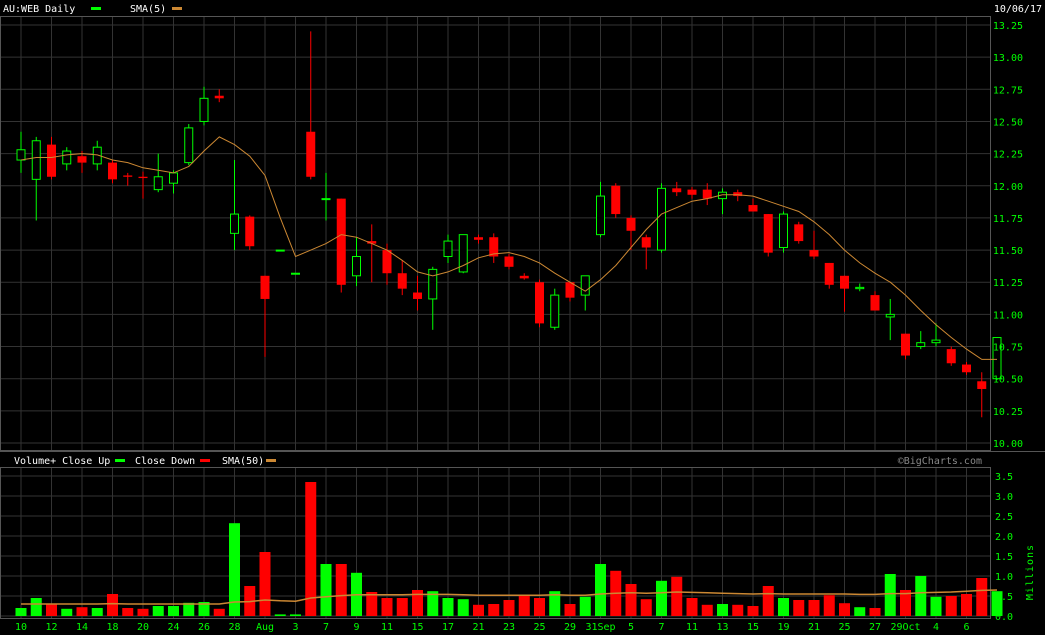 The image size is (1045, 635). I want to click on price-tick-label: 10.25, so click(1008, 412).